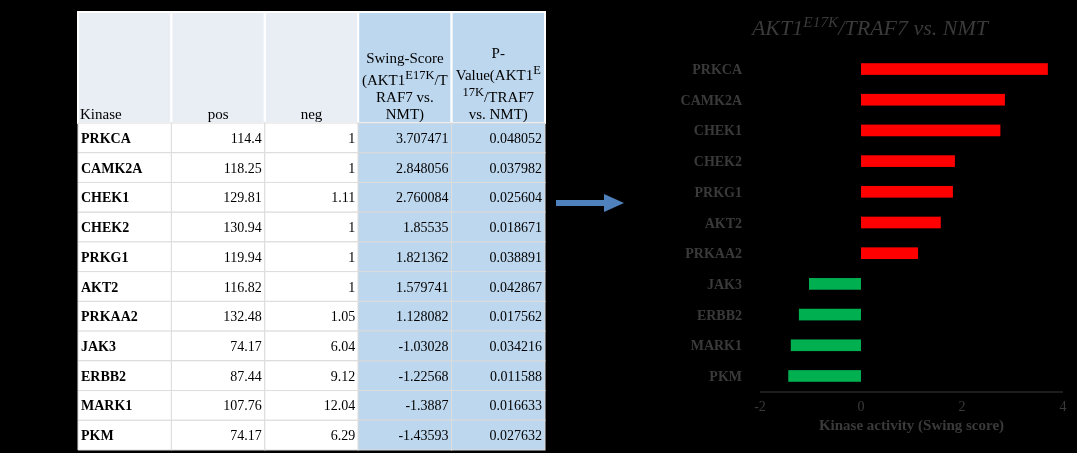 This screenshot has height=453, width=1077. I want to click on x-axis-title: Kinase activity (Swing score), so click(911, 425).